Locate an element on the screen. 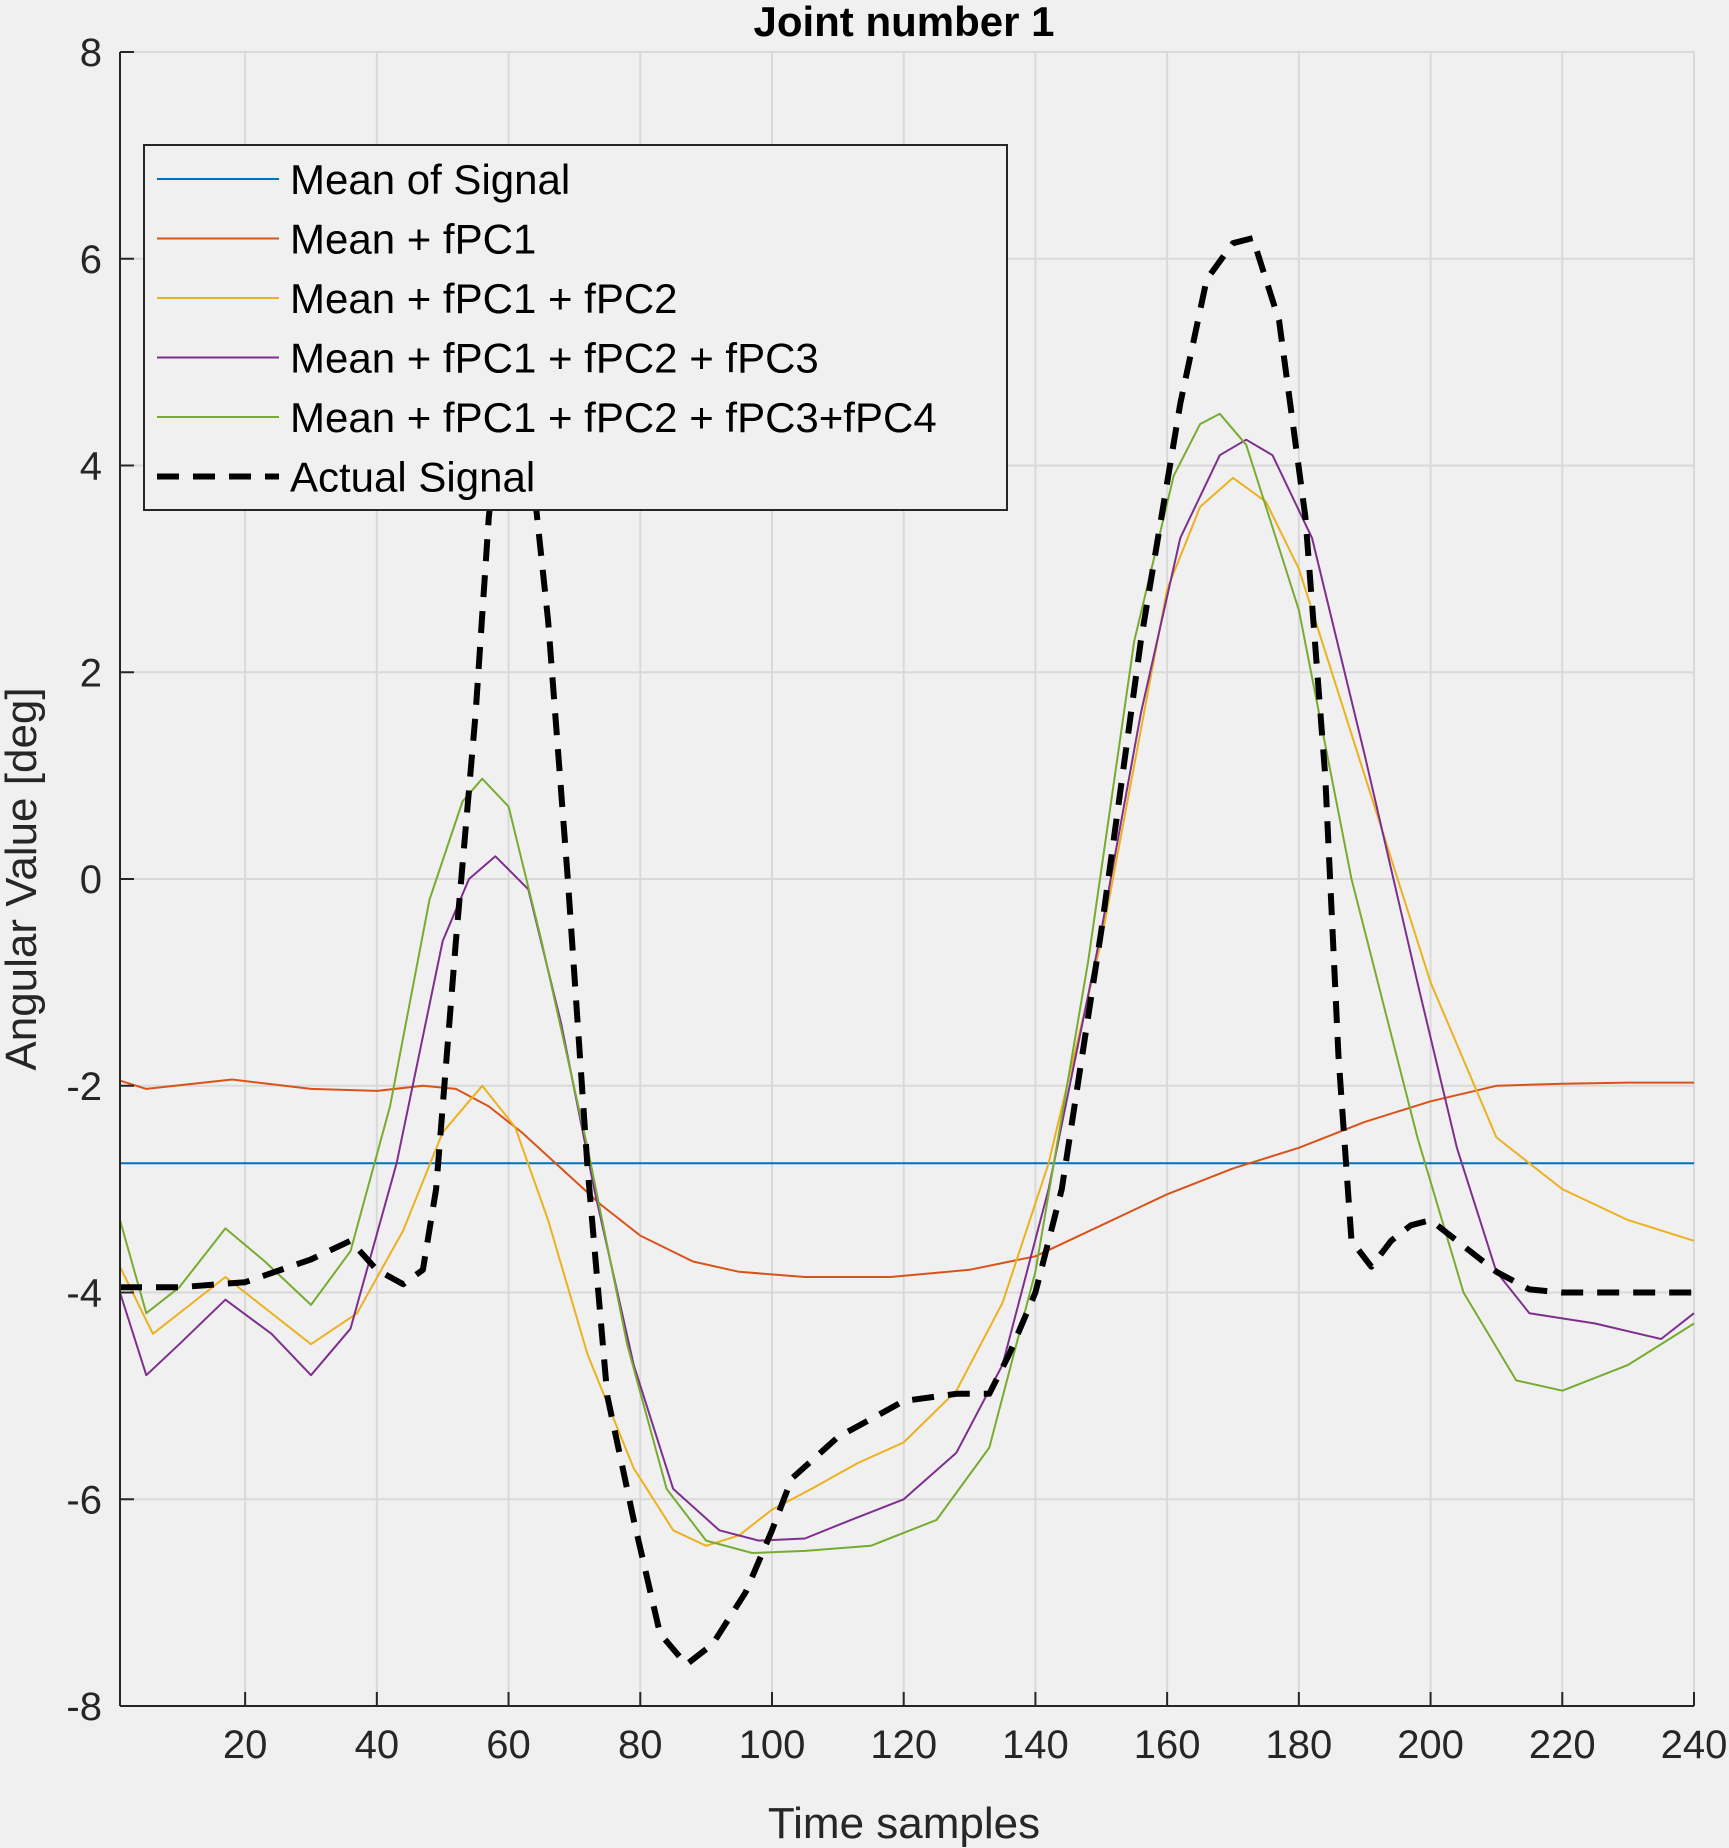 This screenshot has width=1729, height=1848. legend-label-5: Mean + fPC1 + fPC2 + fPC3+fPC4 is located at coordinates (613, 417).